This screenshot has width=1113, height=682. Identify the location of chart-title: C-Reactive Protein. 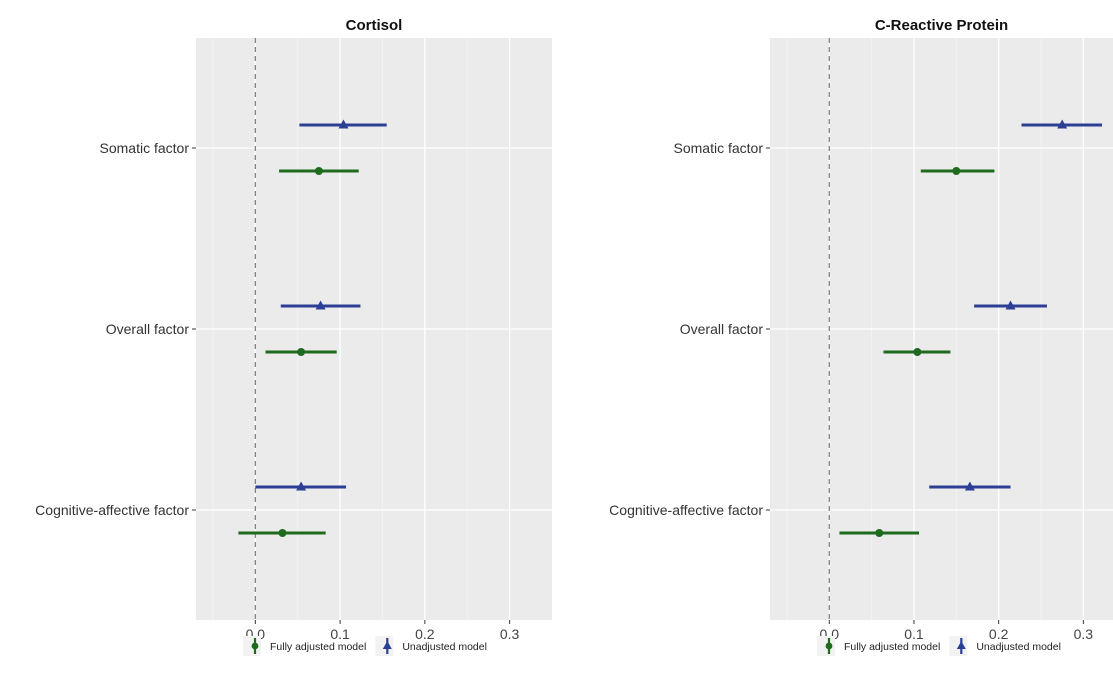
(941, 25).